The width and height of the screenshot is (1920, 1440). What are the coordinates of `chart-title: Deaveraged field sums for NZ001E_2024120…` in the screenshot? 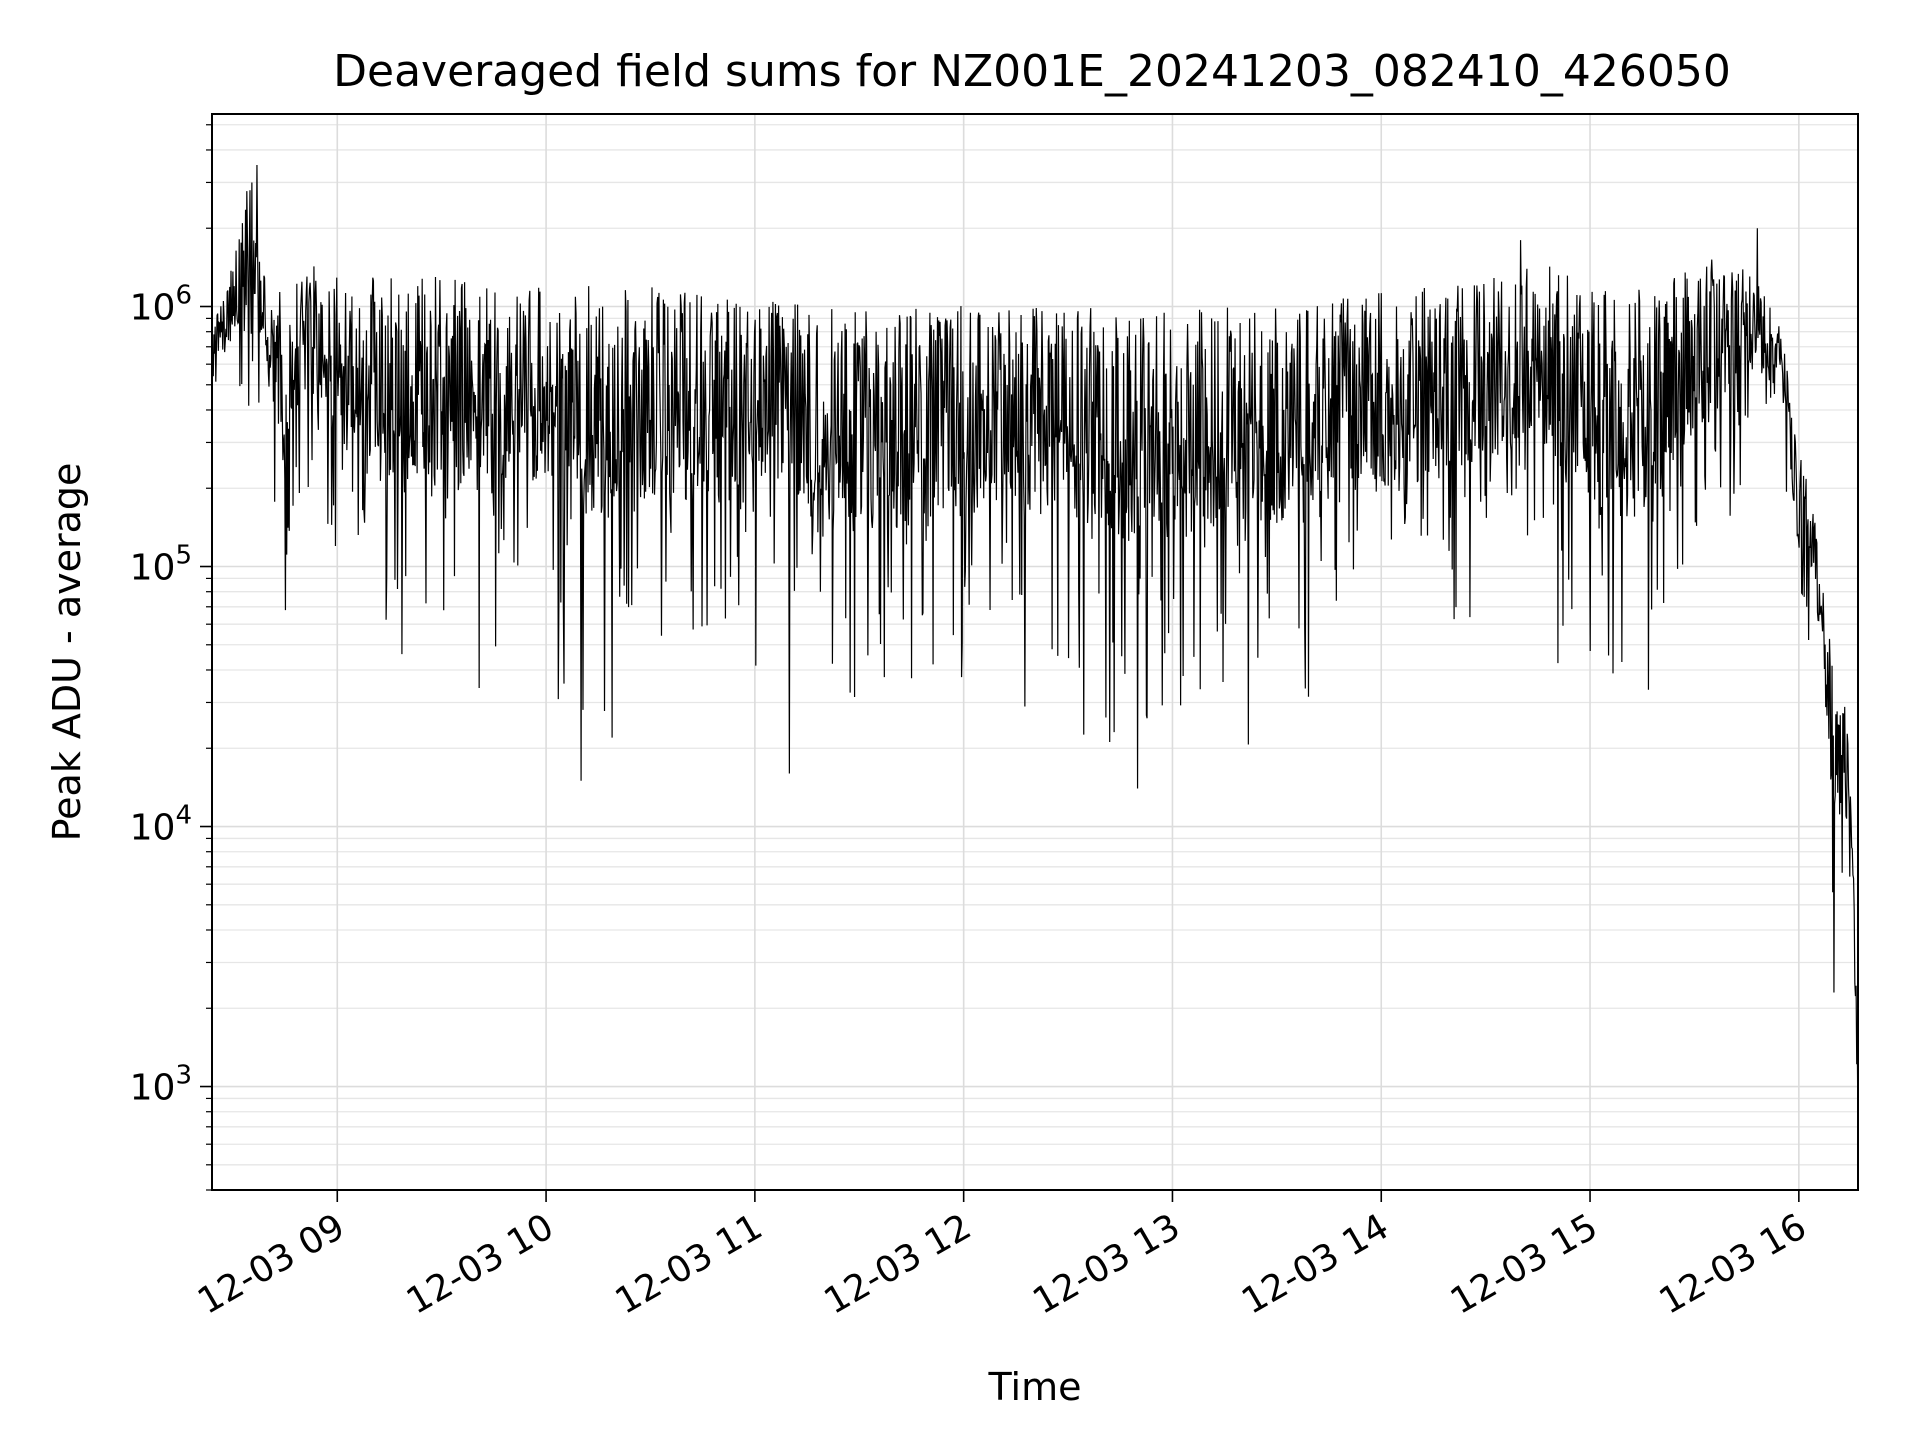 It's located at (1032, 71).